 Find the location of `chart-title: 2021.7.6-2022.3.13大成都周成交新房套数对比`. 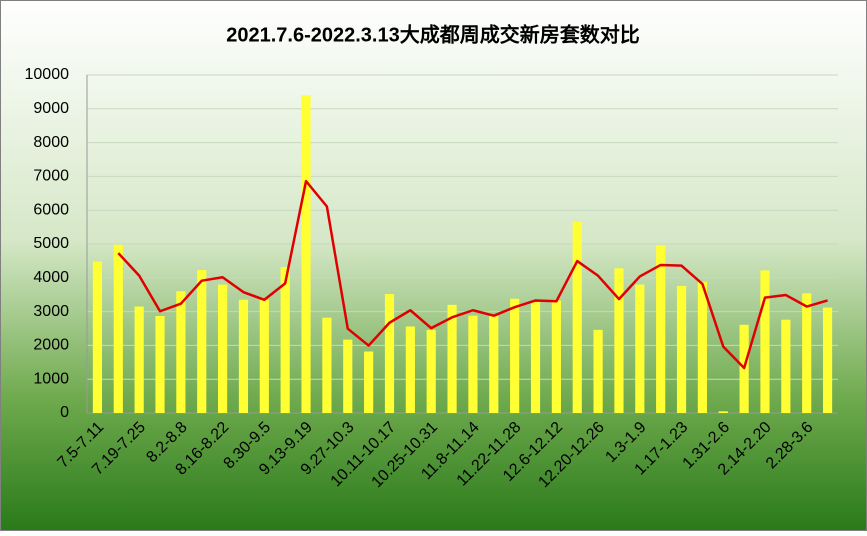

chart-title: 2021.7.6-2022.3.13大成都周成交新房套数对比 is located at coordinates (433, 34).